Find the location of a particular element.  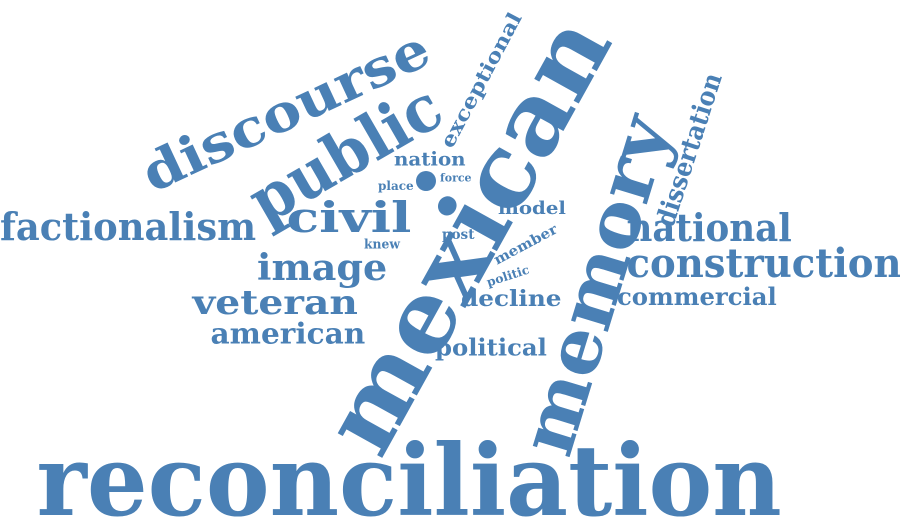

word-political: political is located at coordinates (491, 348).